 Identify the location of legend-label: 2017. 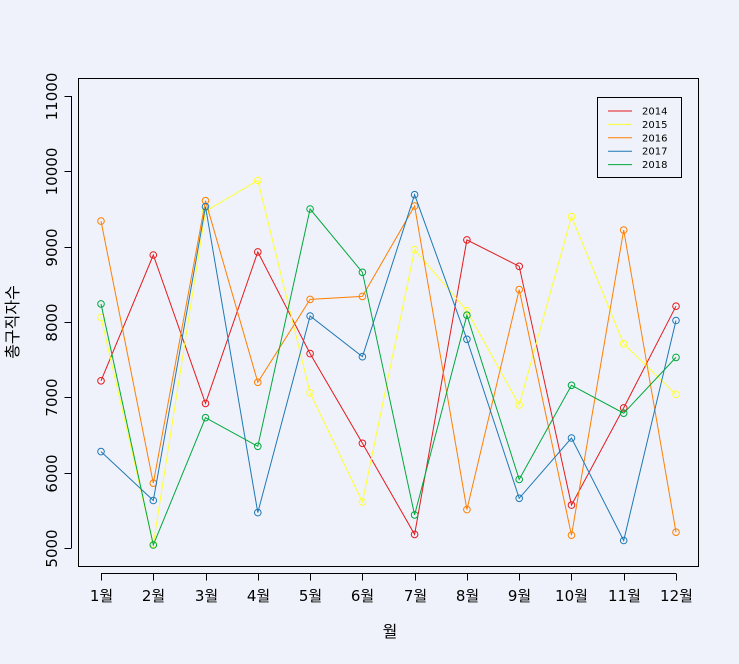
(654, 152).